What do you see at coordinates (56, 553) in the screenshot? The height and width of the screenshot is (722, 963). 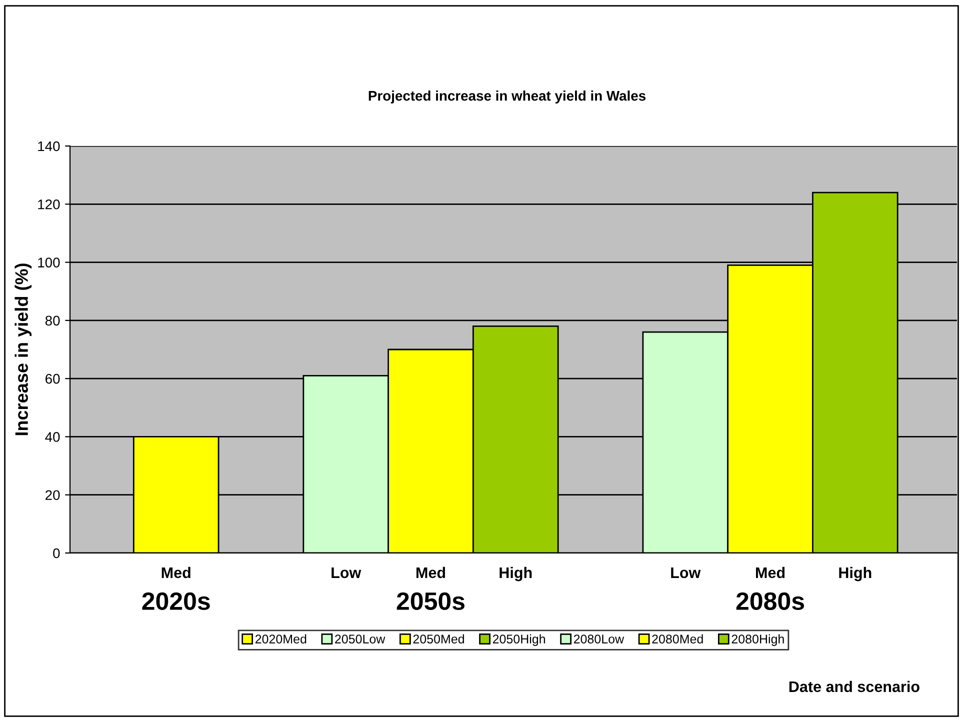 I see `y-tick-label: 0` at bounding box center [56, 553].